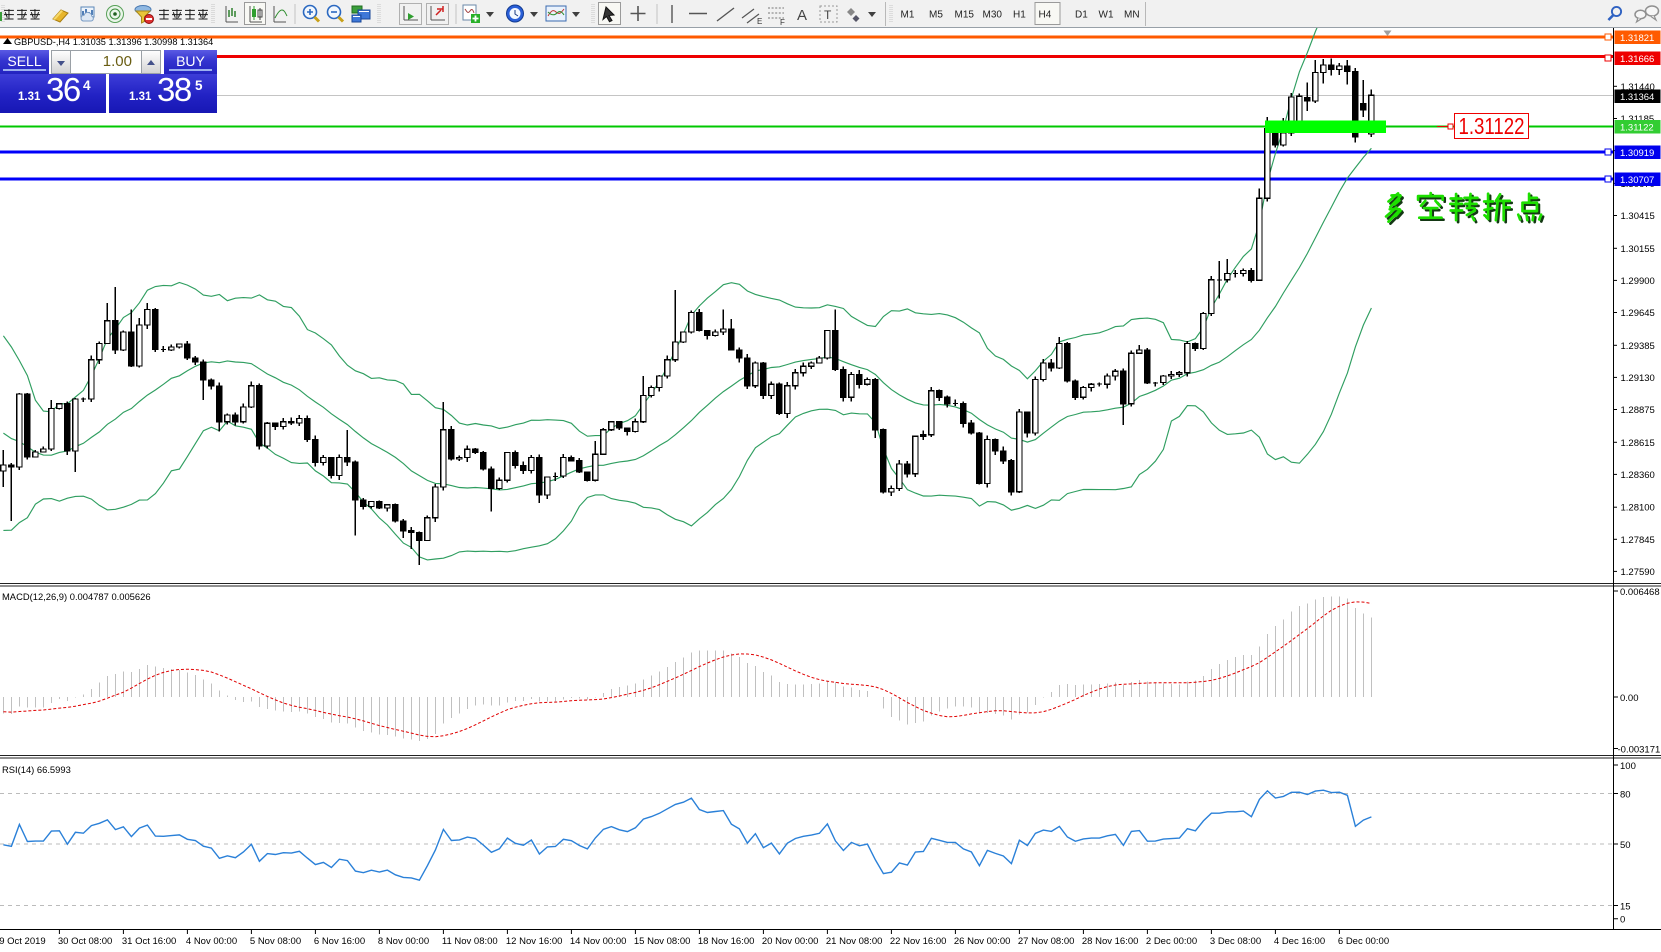  I want to click on svg-text: M15, so click(965, 15).